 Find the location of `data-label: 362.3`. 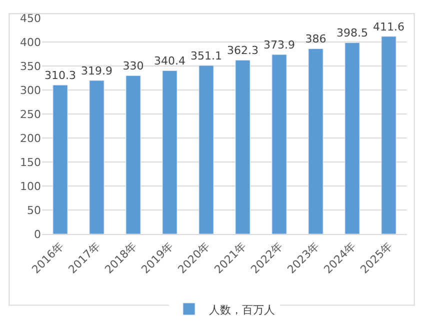

data-label: 362.3 is located at coordinates (242, 51).